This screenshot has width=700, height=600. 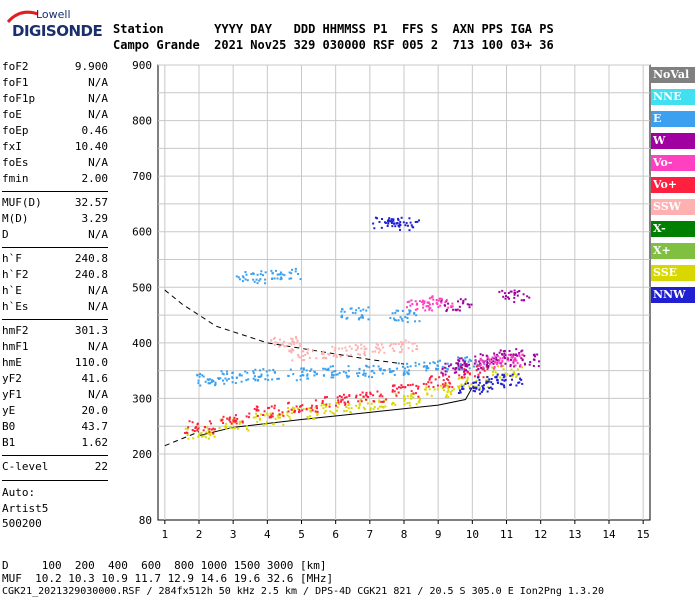 I want to click on x-tick-label: 15, so click(x=643, y=534).